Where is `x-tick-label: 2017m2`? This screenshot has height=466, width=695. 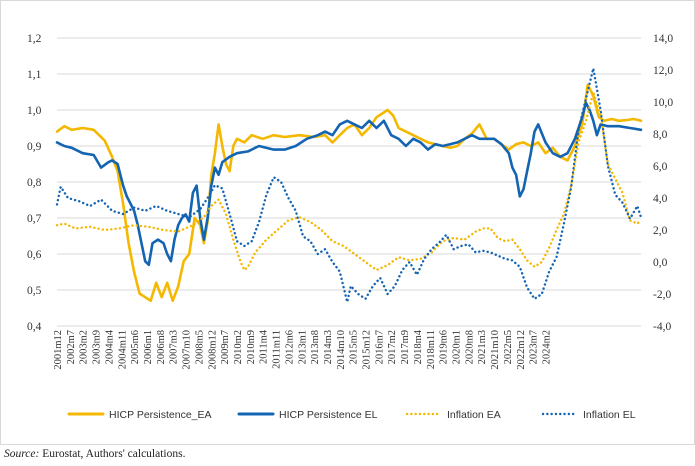
x-tick-label: 2017m2 is located at coordinates (392, 347).